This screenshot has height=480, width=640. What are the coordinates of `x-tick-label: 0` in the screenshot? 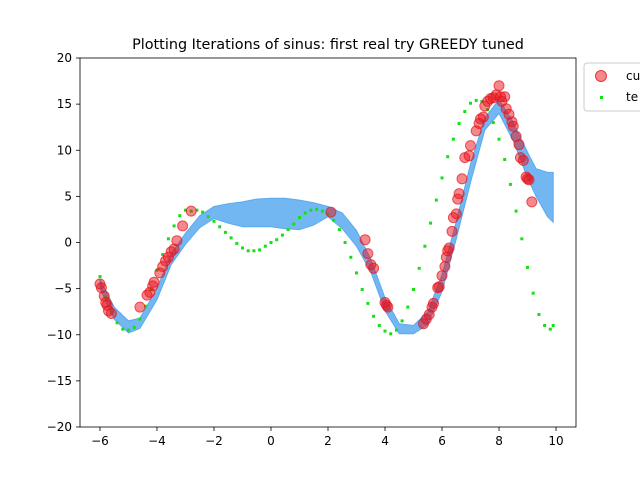 It's located at (271, 441).